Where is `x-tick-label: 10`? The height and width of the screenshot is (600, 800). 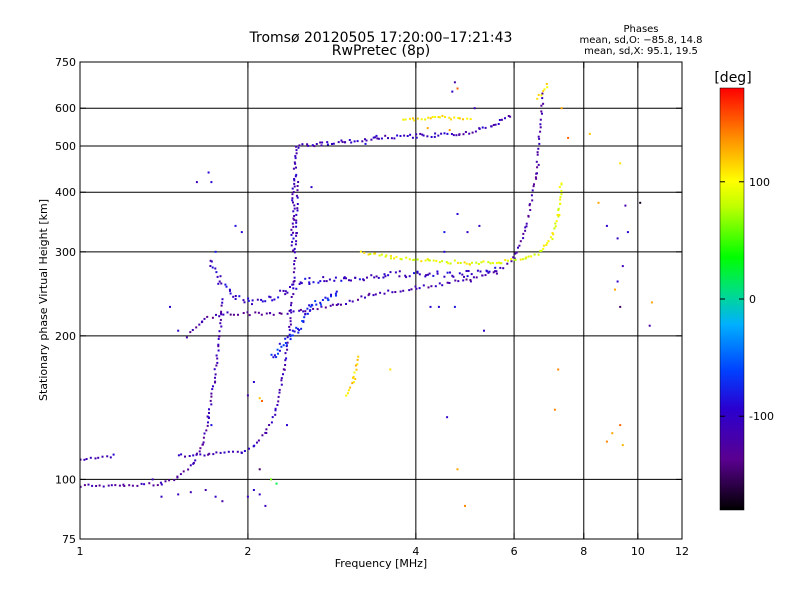
x-tick-label: 10 is located at coordinates (638, 551).